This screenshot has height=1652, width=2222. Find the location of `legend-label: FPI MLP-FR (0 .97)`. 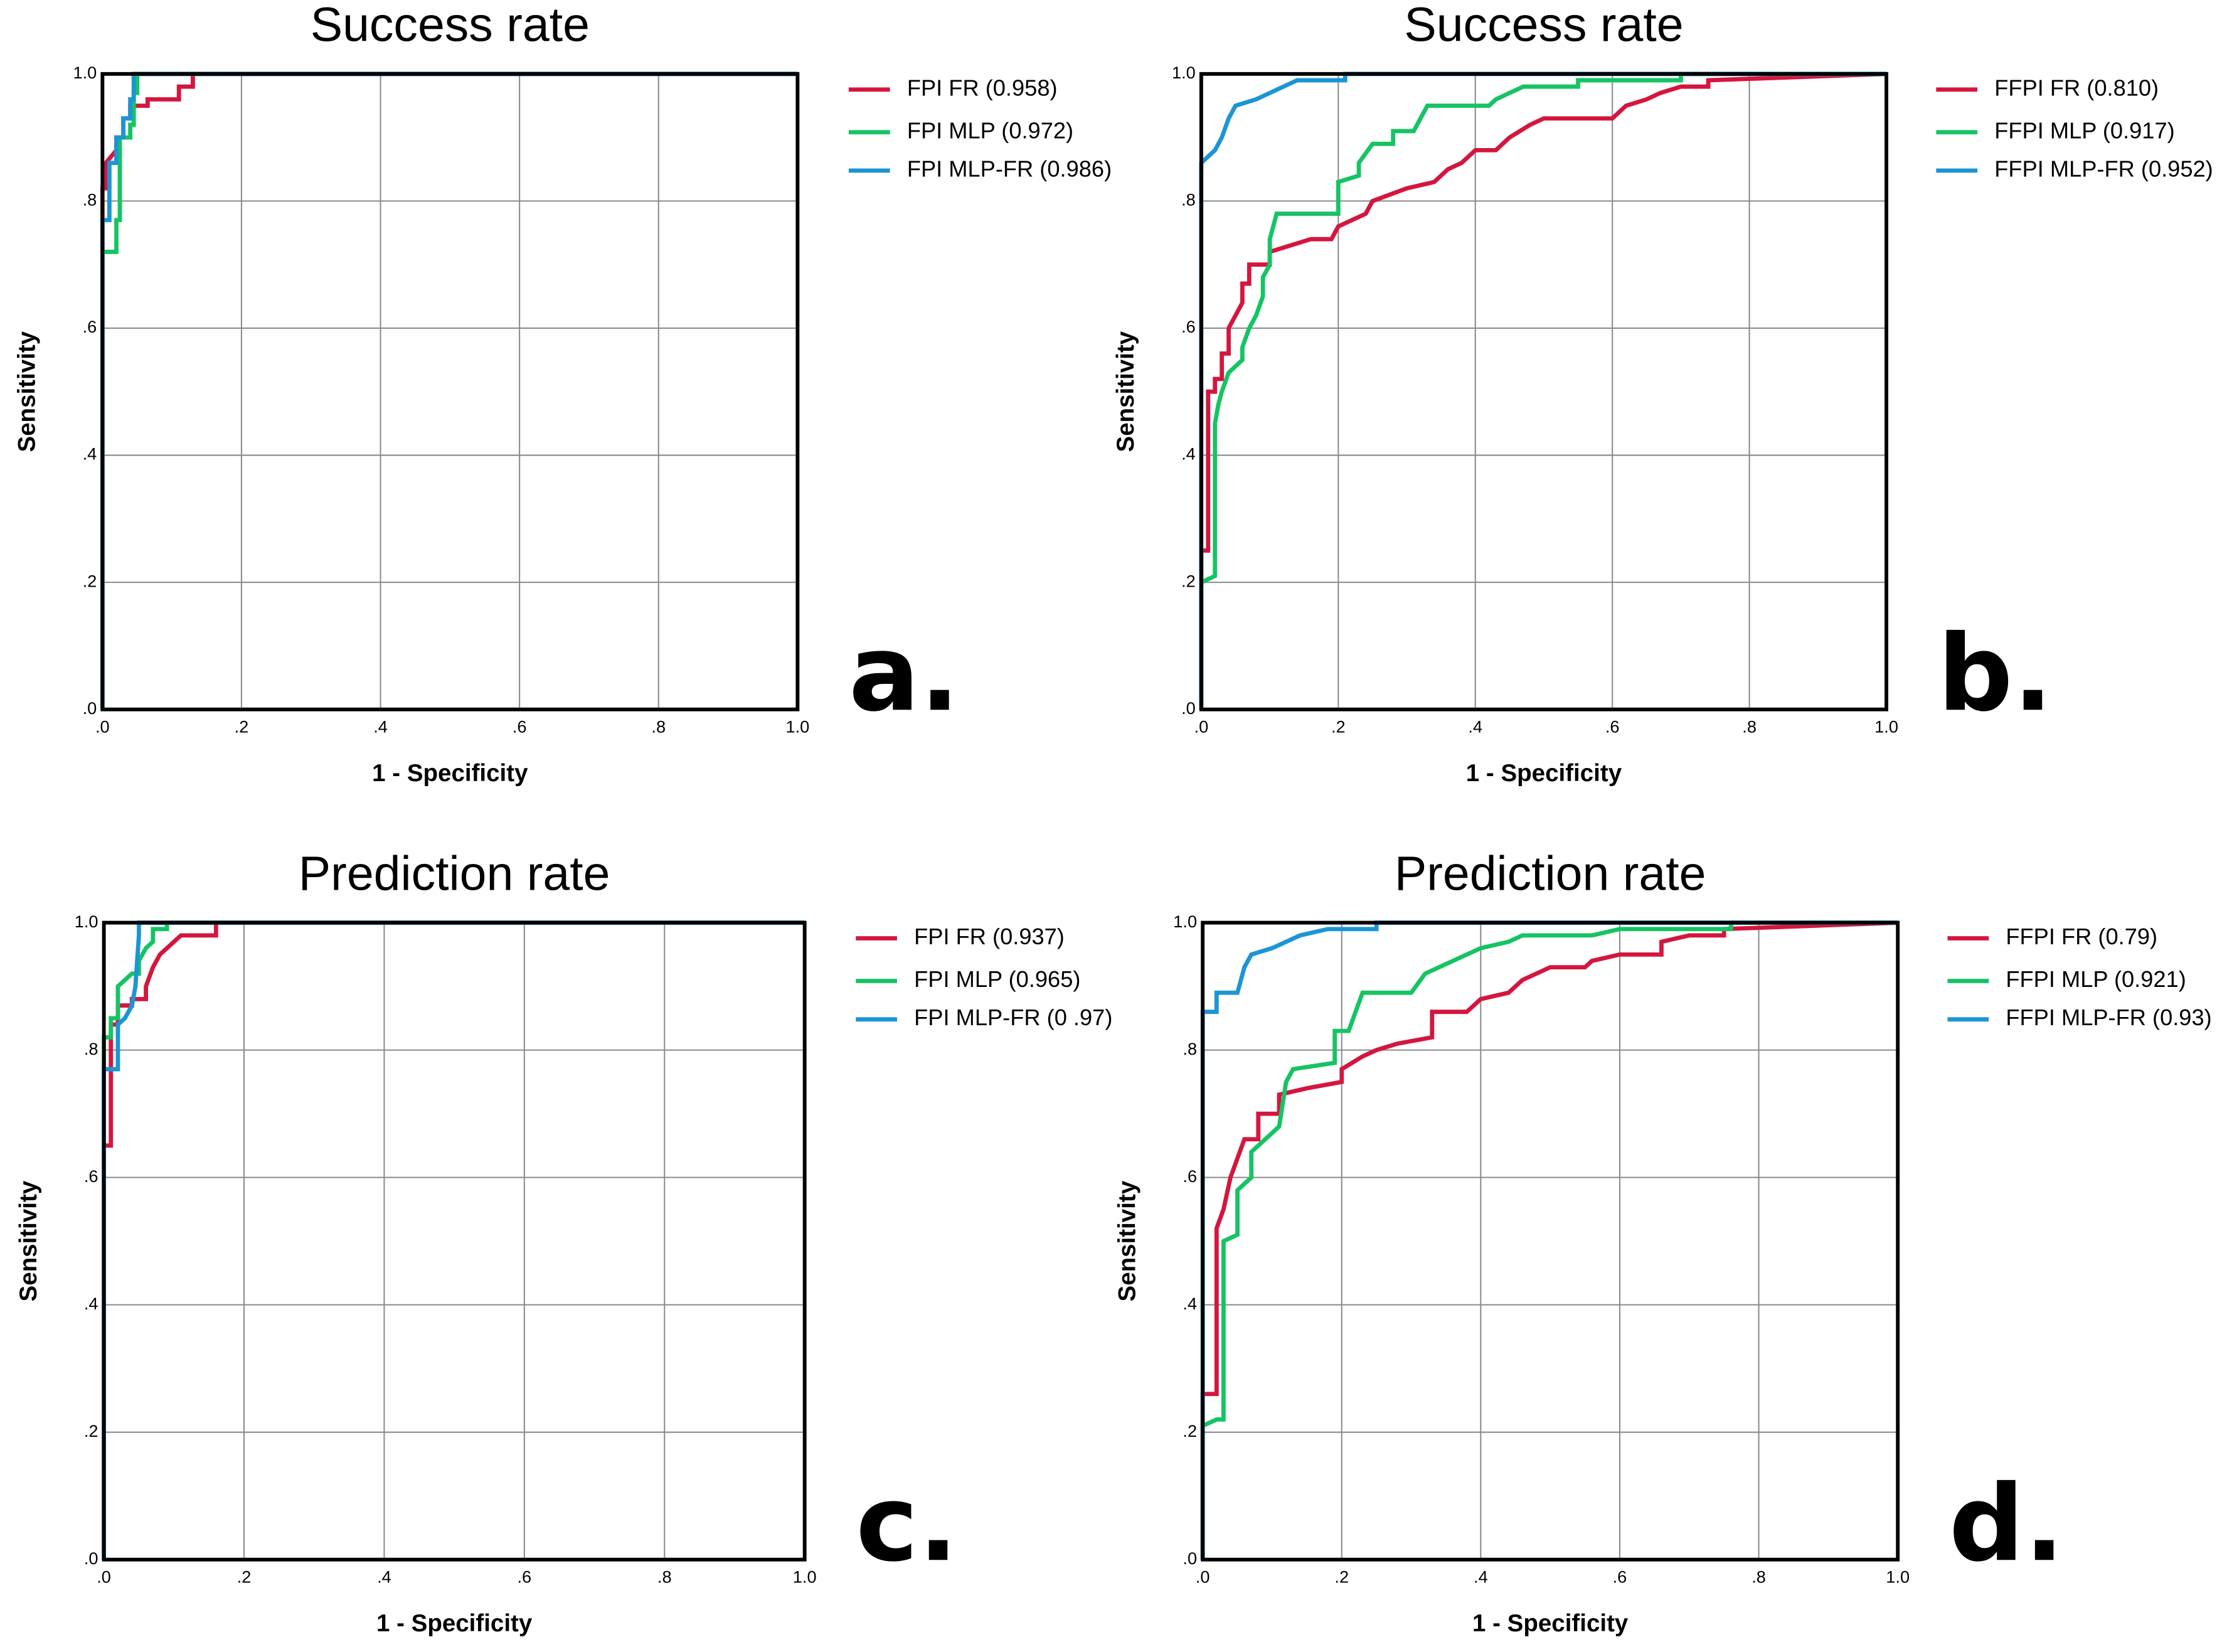

legend-label: FPI MLP-FR (0 .97) is located at coordinates (1013, 1018).